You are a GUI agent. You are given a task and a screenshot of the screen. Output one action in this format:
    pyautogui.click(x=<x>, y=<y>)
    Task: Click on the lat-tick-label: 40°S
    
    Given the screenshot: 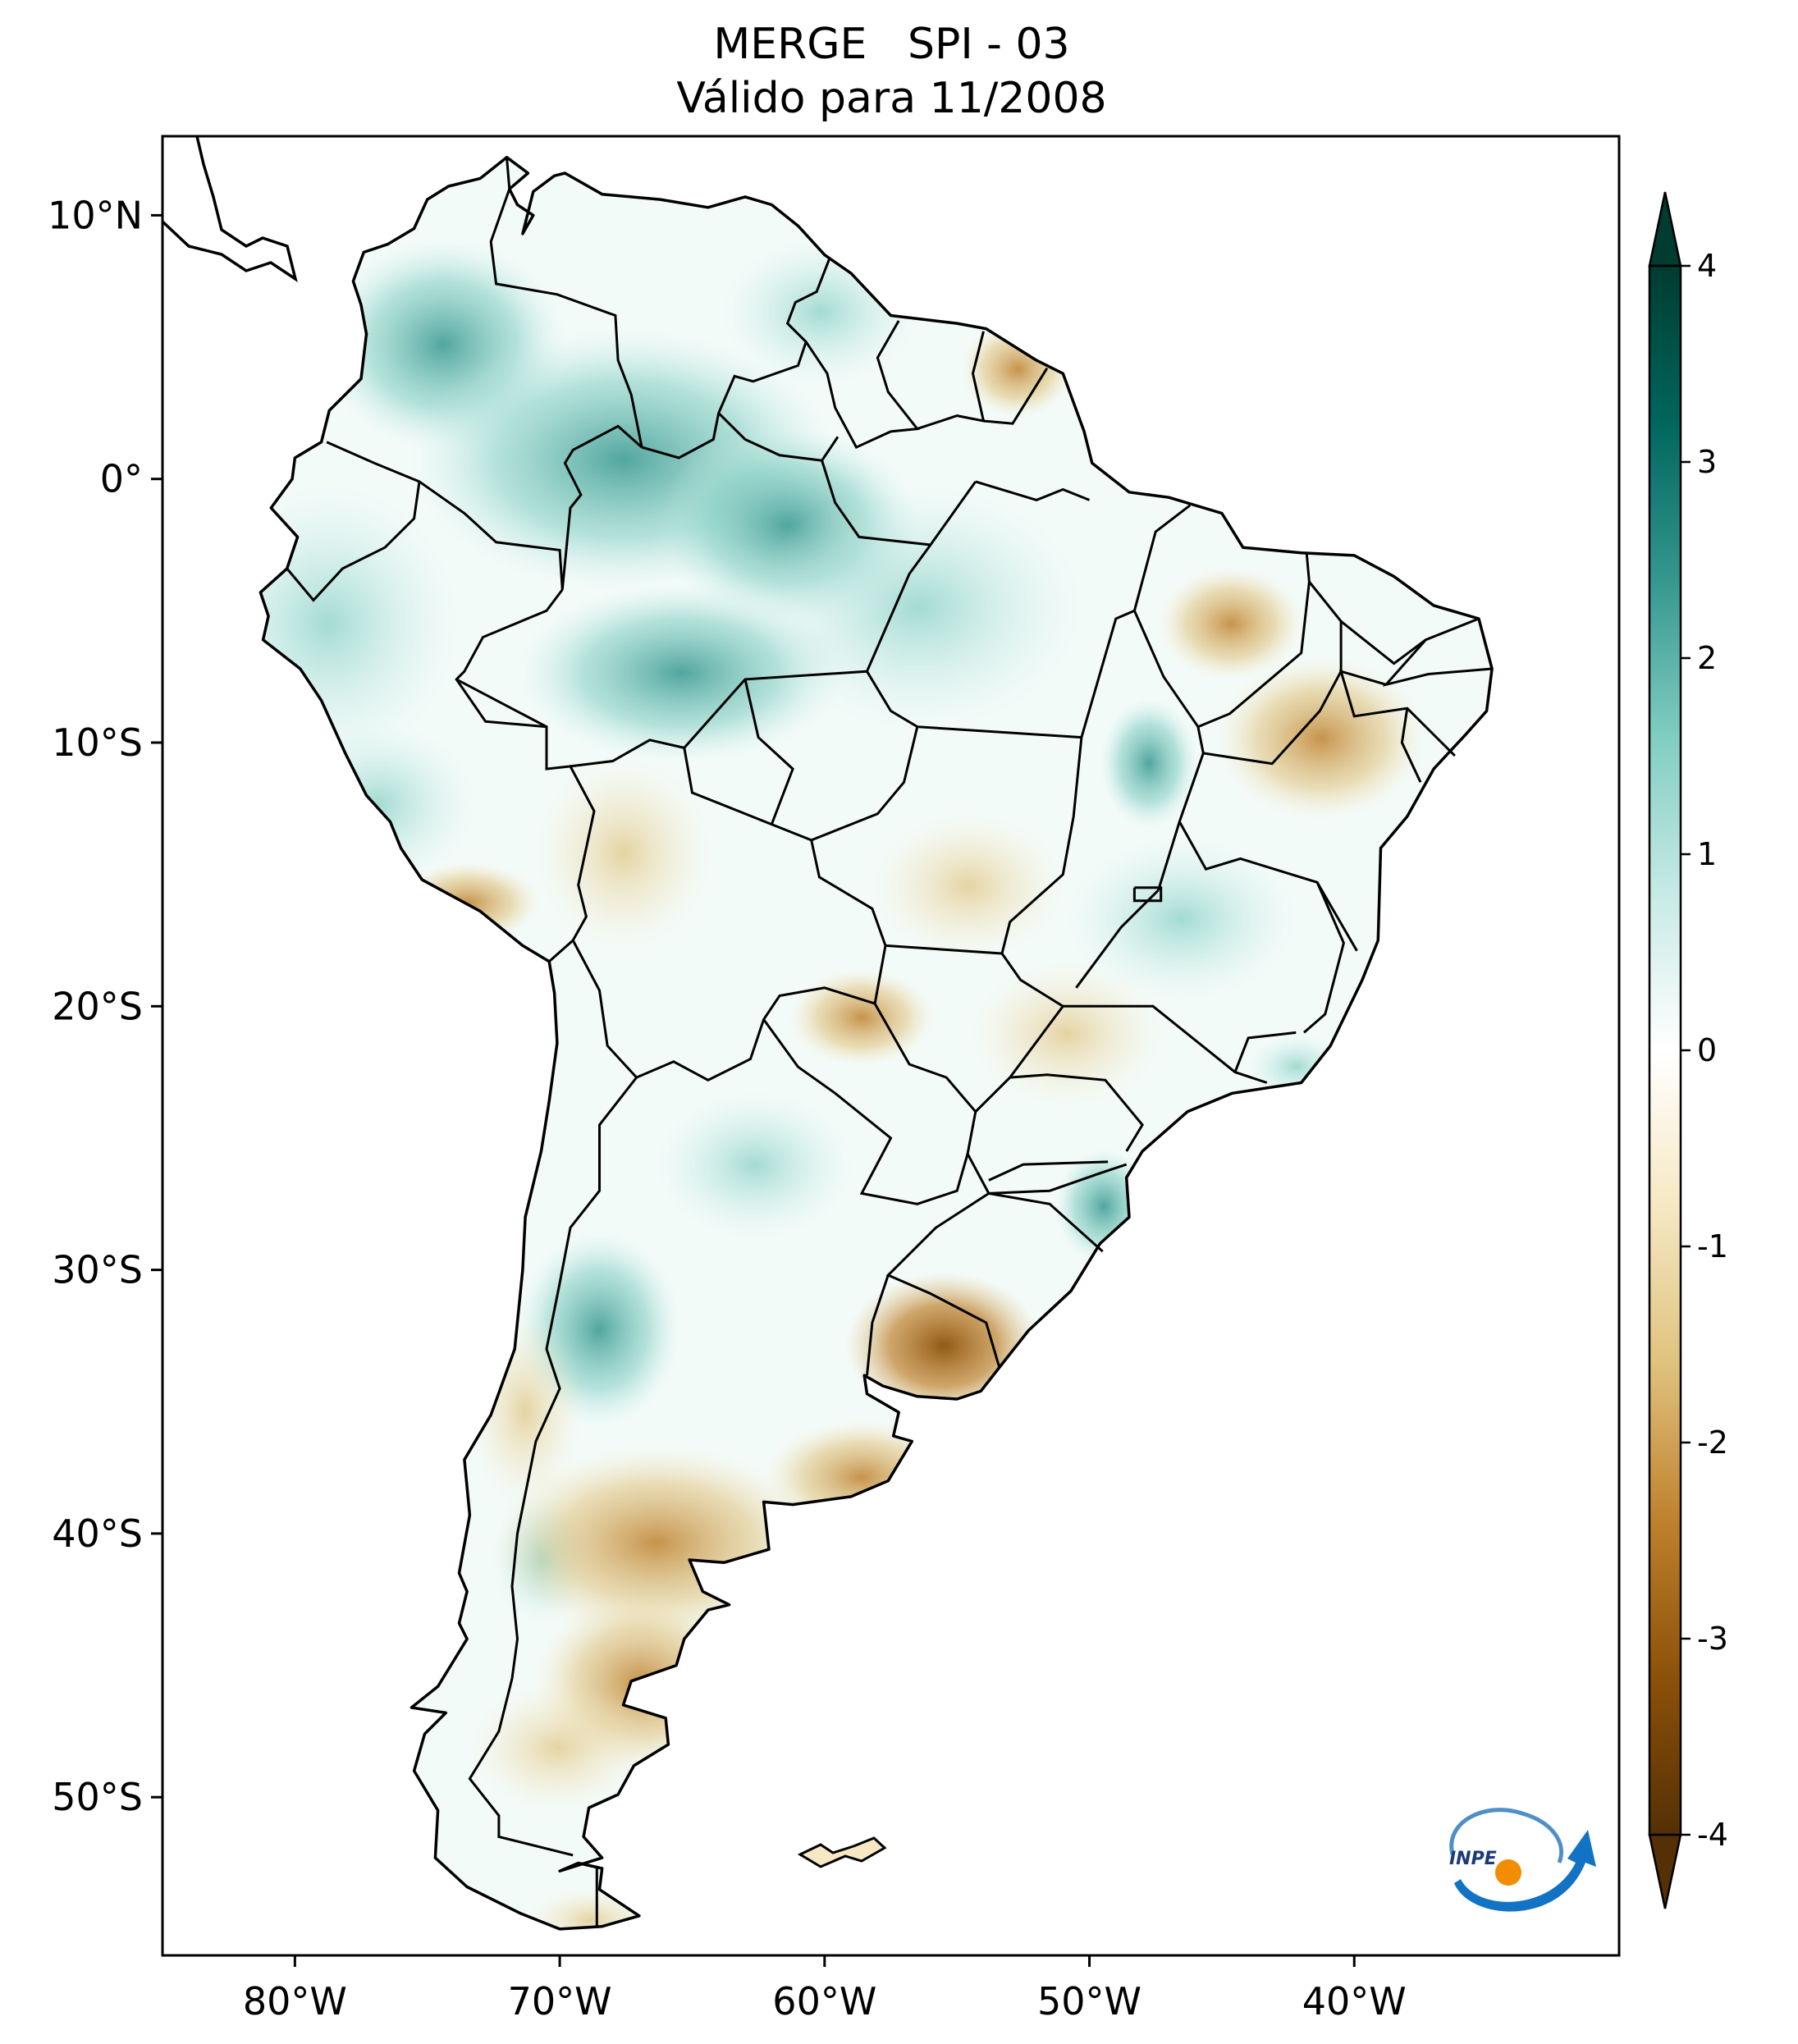 What is the action you would take?
    pyautogui.click(x=97, y=1533)
    